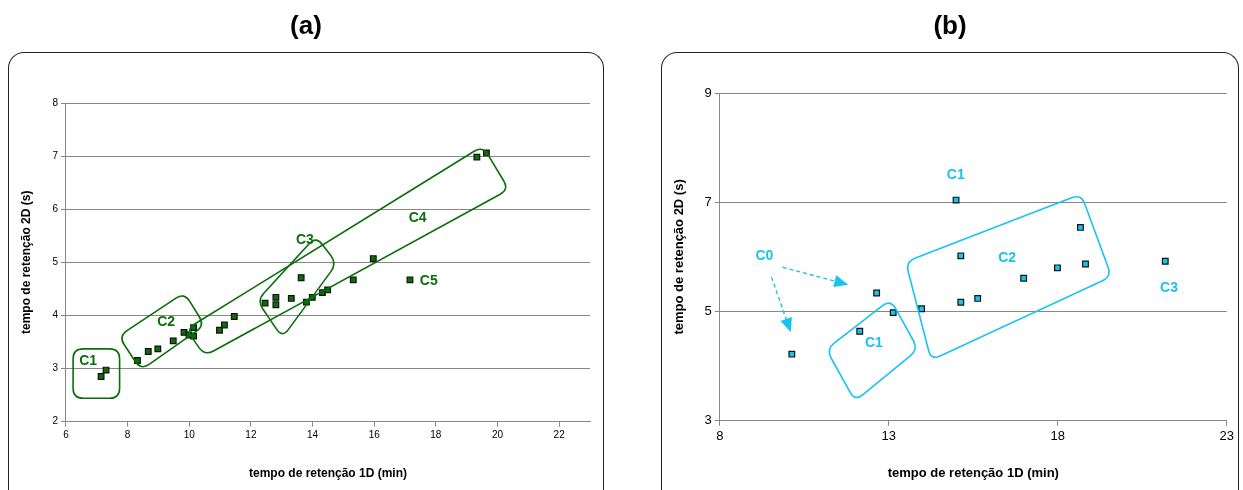 This screenshot has height=490, width=1243. What do you see at coordinates (950, 25) in the screenshot?
I see `chart-title: (b)` at bounding box center [950, 25].